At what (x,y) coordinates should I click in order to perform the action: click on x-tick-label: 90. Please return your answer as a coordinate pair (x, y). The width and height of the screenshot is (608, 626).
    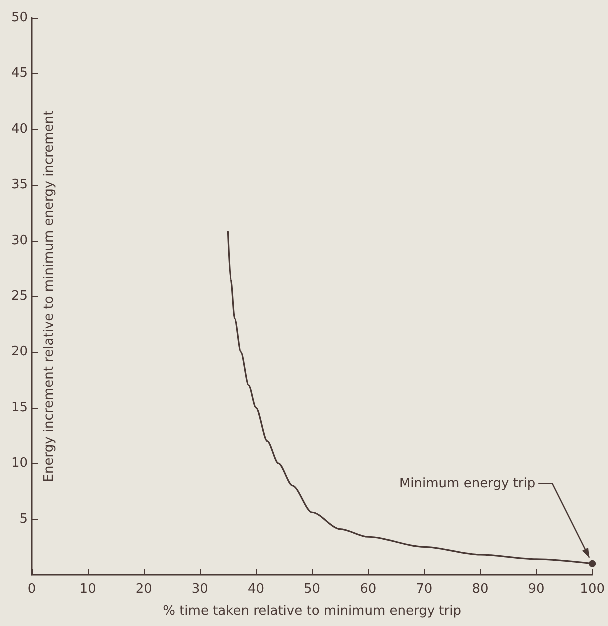
    Looking at the image, I should click on (536, 589).